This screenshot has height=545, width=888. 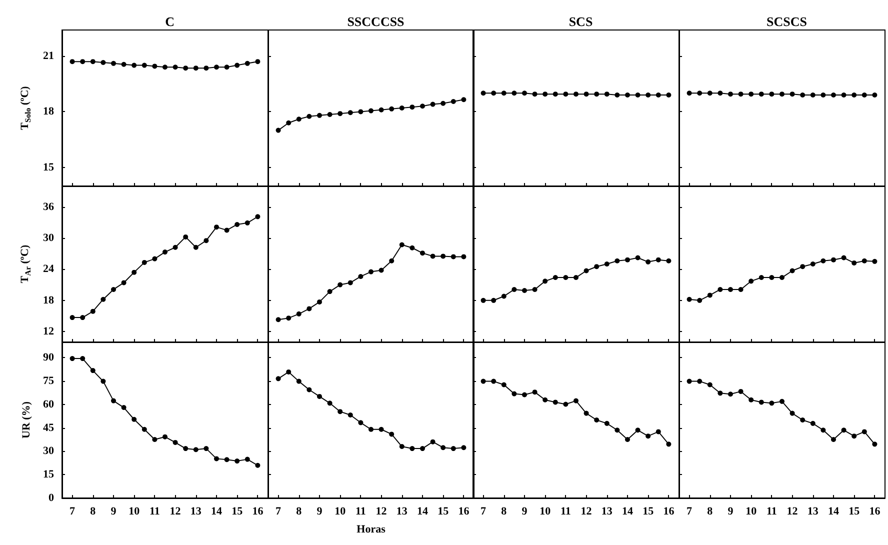 I want to click on x-tick-label: 7, so click(x=483, y=512).